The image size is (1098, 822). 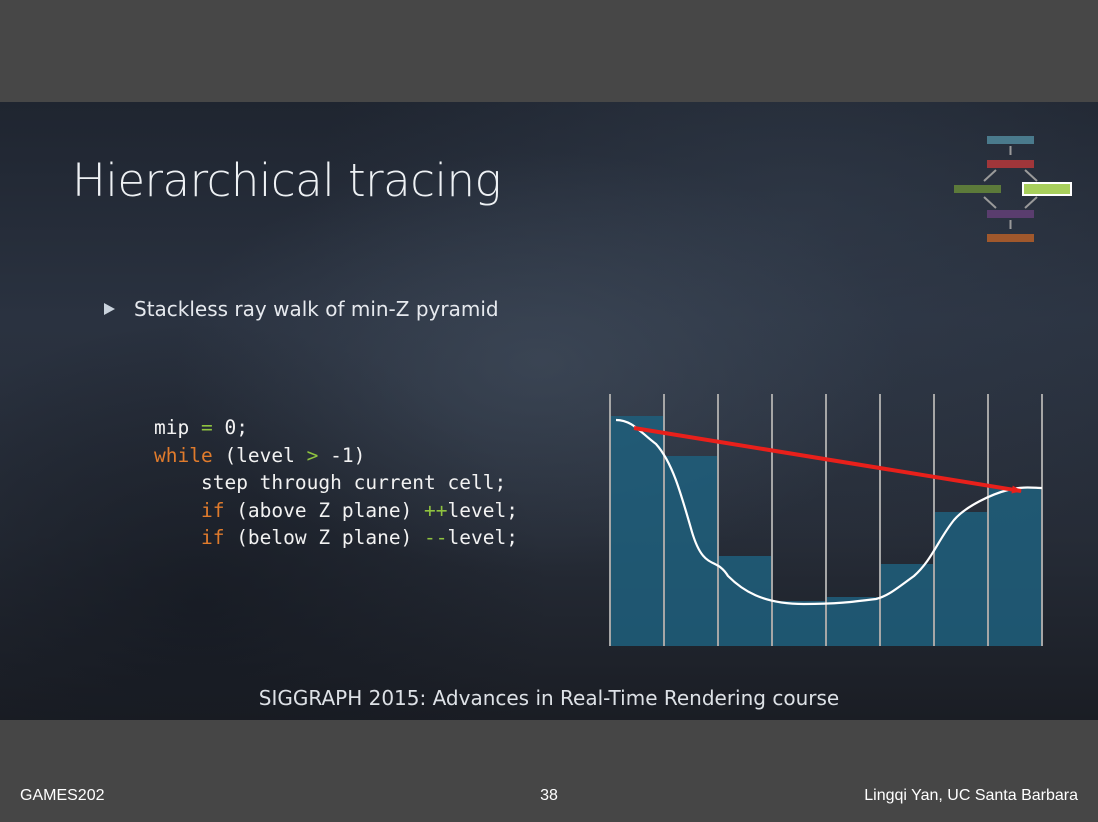 What do you see at coordinates (201, 427) in the screenshot?
I see `code-line-1: mip = 0;` at bounding box center [201, 427].